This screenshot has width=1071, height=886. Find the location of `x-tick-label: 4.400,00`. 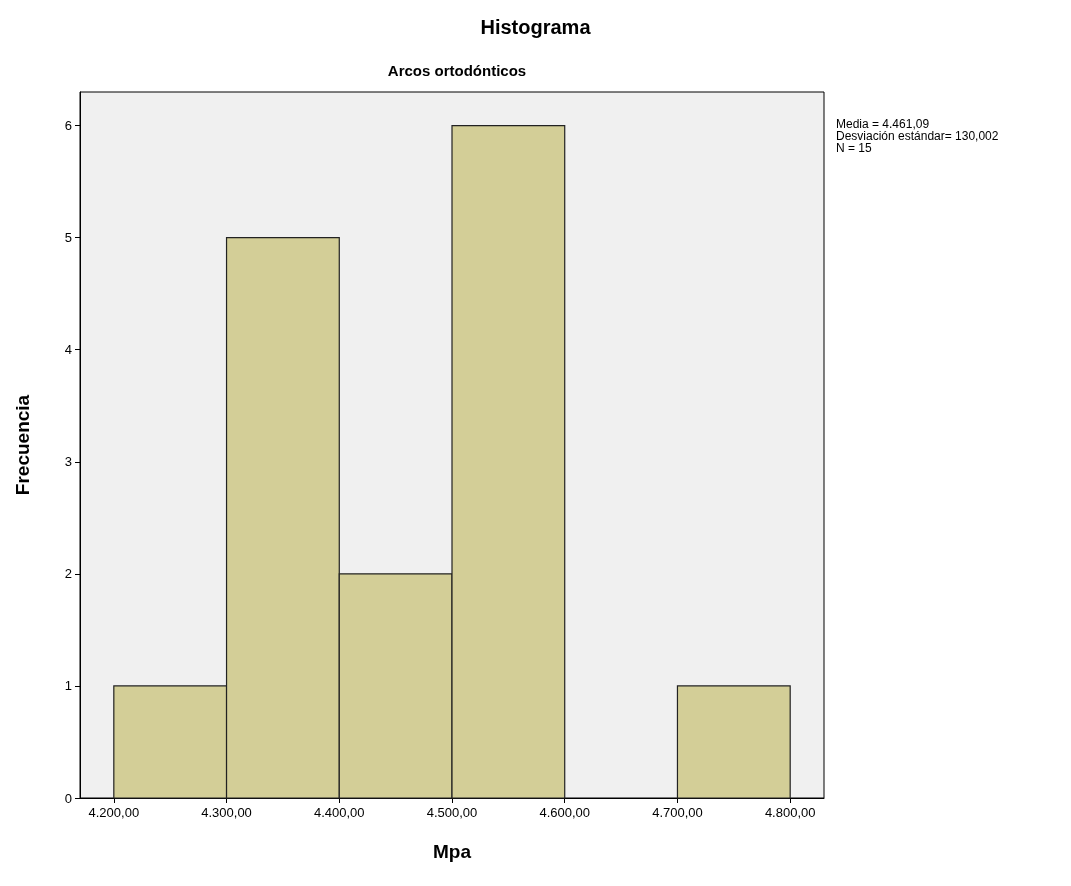

x-tick-label: 4.400,00 is located at coordinates (339, 812).